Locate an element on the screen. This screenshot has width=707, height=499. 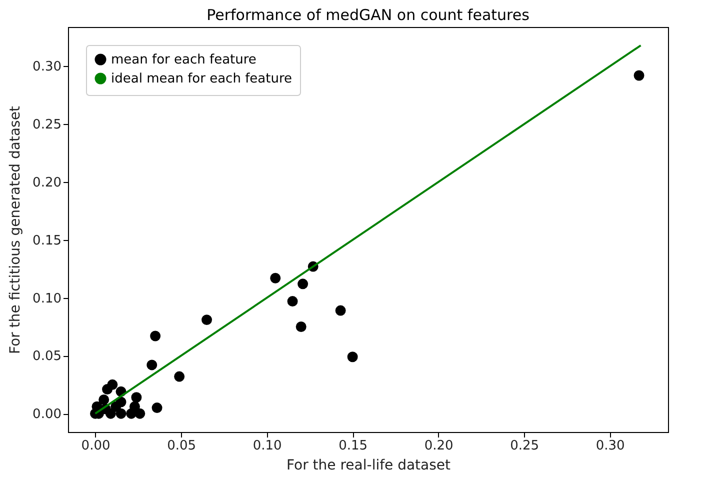
y-tick-label: 0.25 is located at coordinates (47, 125).